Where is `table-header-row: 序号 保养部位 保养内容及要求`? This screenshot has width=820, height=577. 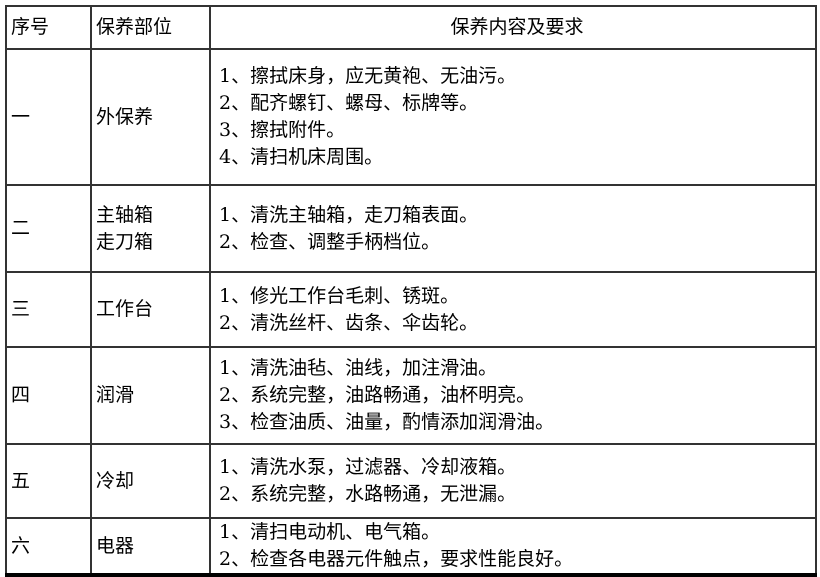 table-header-row: 序号 保养部位 保养内容及要求 is located at coordinates (411, 27).